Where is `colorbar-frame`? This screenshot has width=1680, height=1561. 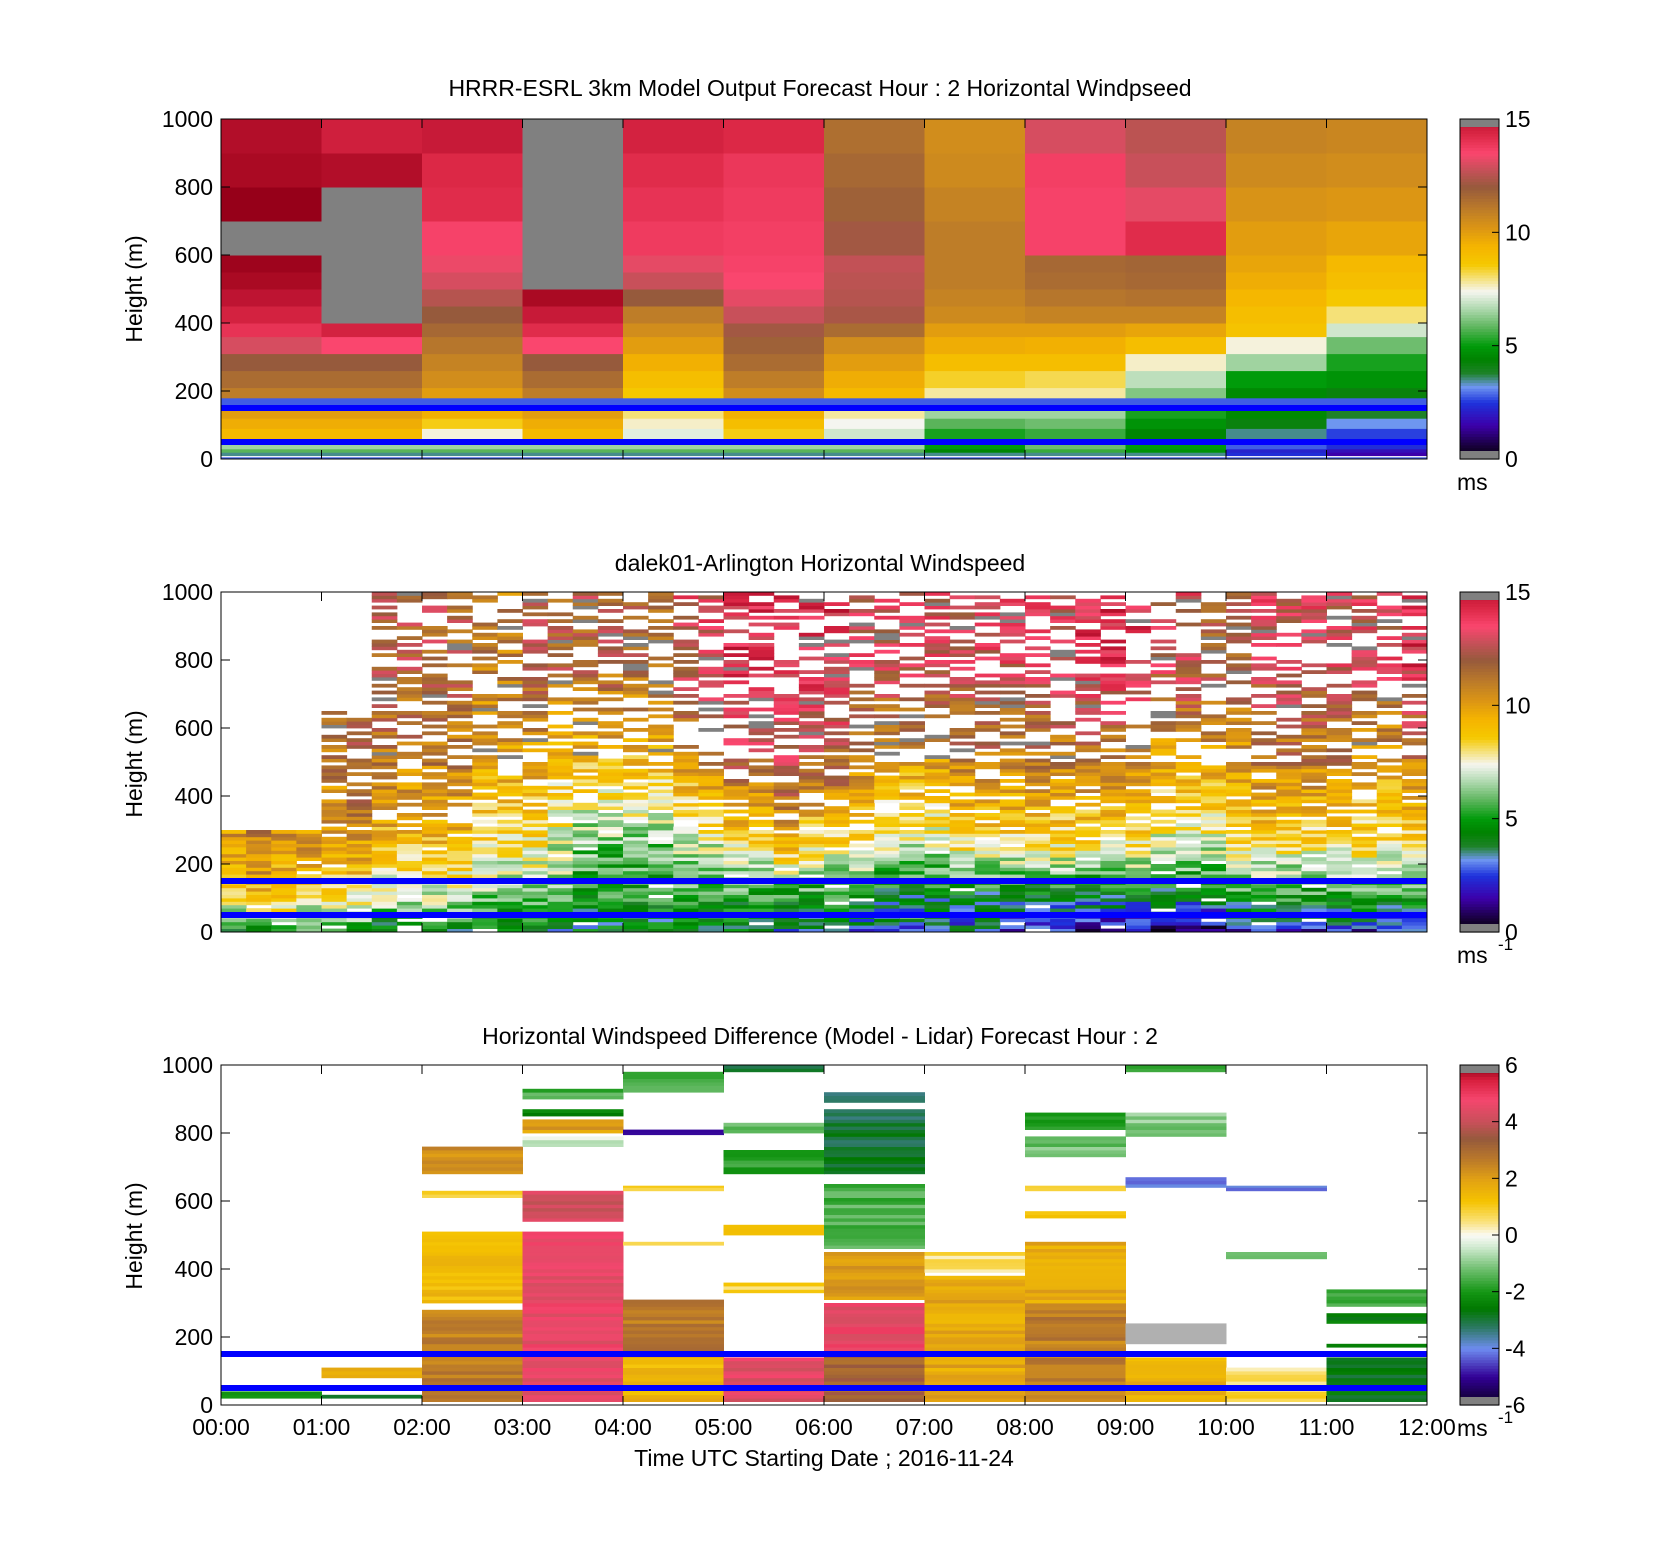 colorbar-frame is located at coordinates (1479, 762).